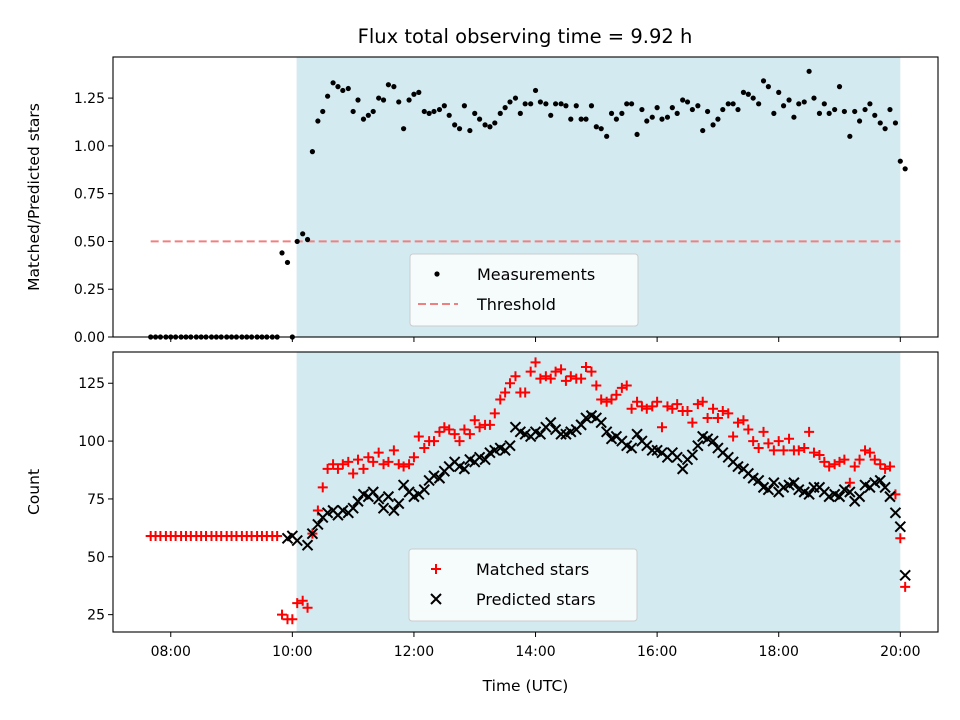 This screenshot has width=960, height=720. What do you see at coordinates (516, 304) in the screenshot?
I see `legend-label: Threshold` at bounding box center [516, 304].